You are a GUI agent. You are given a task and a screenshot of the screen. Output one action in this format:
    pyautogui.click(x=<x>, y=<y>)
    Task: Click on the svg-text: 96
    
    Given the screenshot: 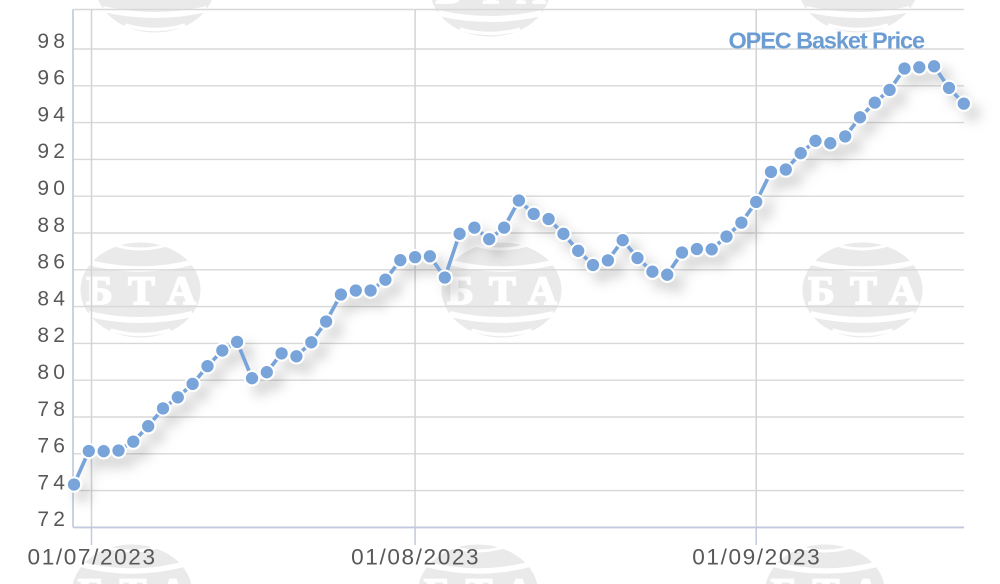 What is the action you would take?
    pyautogui.click(x=53, y=78)
    